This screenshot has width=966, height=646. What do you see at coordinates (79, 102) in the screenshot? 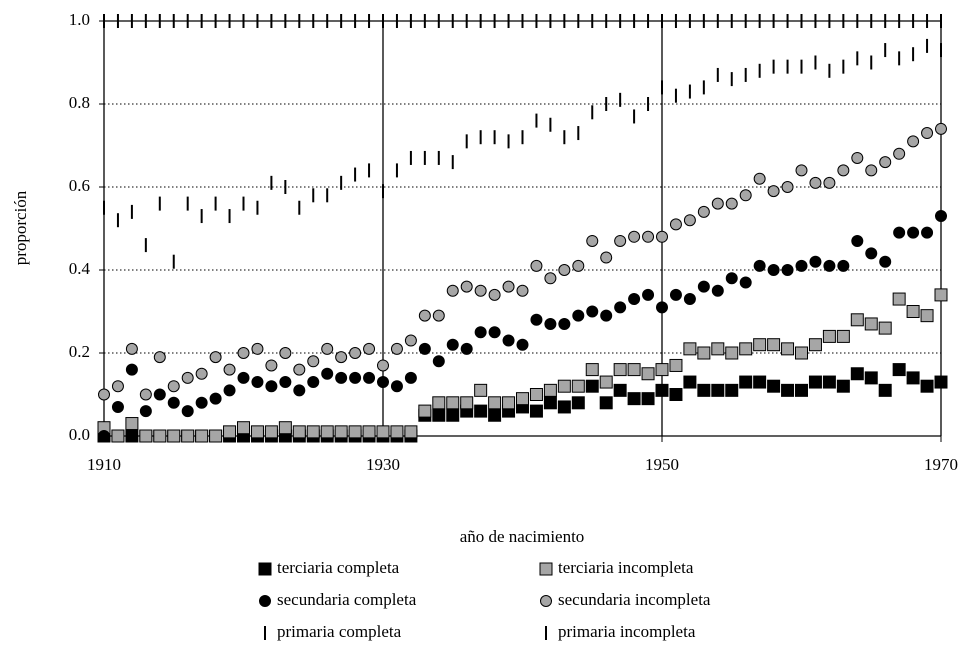
I see `y-tick-label: 0.8` at bounding box center [79, 102].